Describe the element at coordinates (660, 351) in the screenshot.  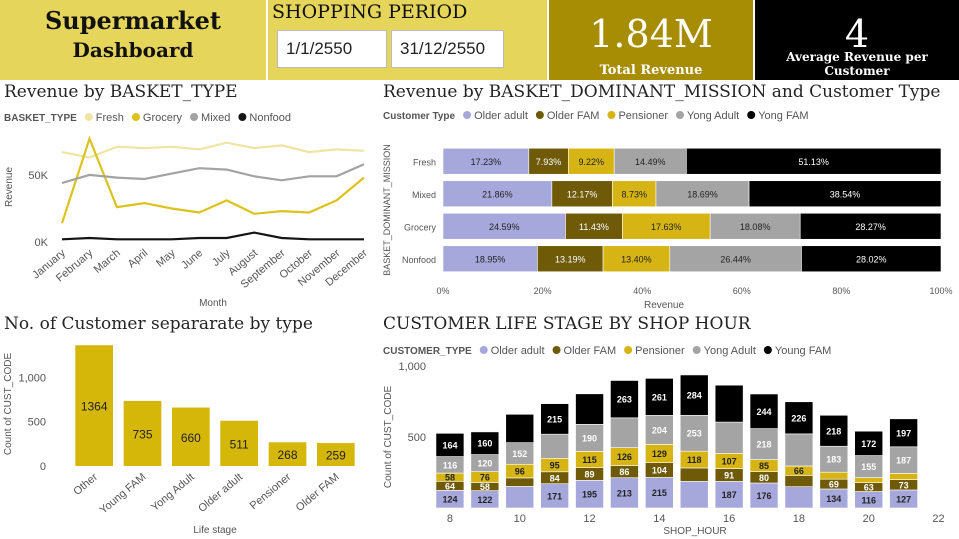
I see `hour-legend-item: Pensioner` at that location.